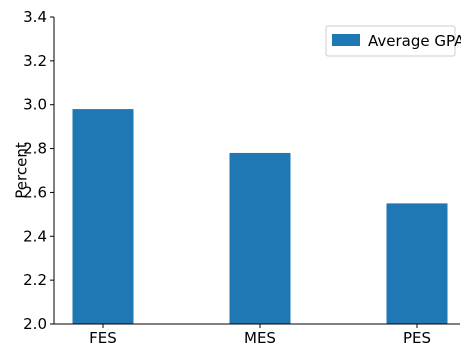  I want to click on legend-box, so click(390, 41).